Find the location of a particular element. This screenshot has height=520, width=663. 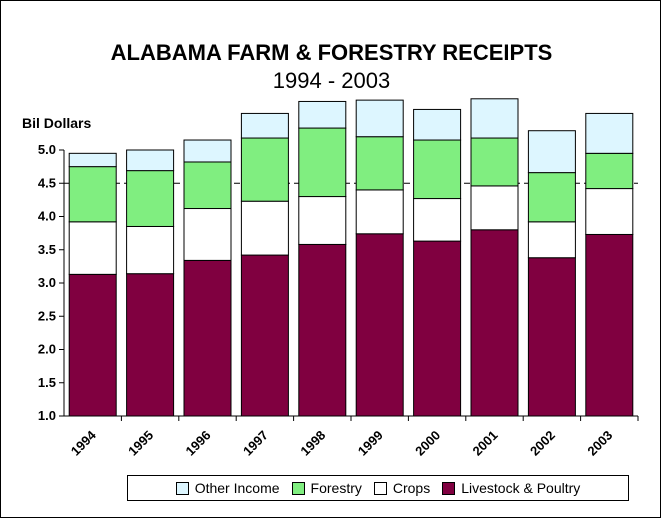

bar-segment-forestry-1997 is located at coordinates (264, 169).